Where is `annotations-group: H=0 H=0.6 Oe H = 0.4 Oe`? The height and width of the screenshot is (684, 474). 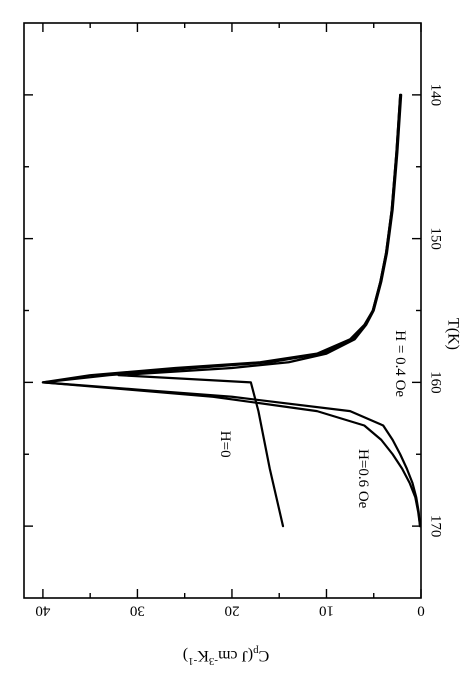 annotations-group: H=0 H=0.6 Oe H = 0.4 Oe is located at coordinates (312, 419).